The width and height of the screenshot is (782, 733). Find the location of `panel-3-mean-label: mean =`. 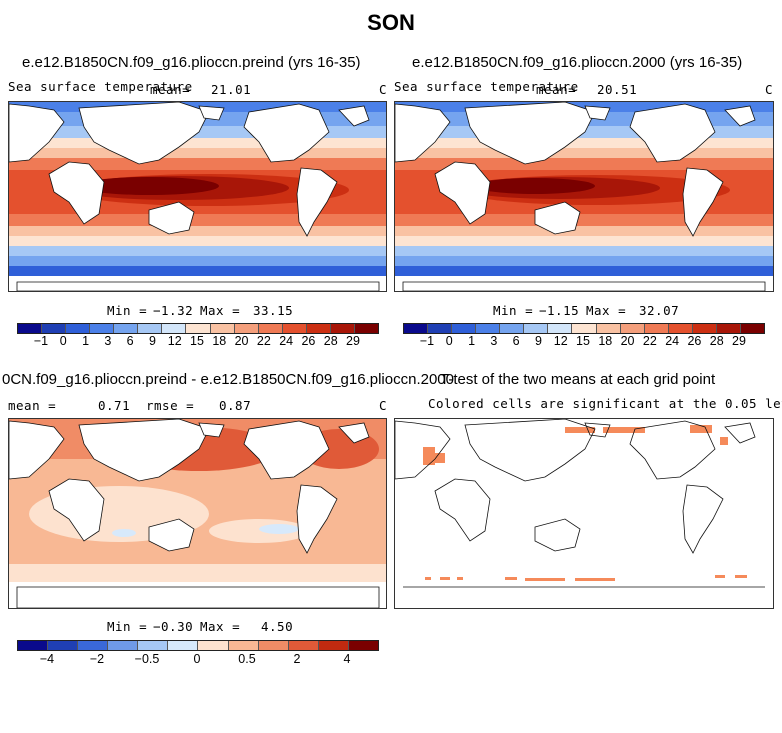

panel-3-mean-label: mean = is located at coordinates (32, 405).